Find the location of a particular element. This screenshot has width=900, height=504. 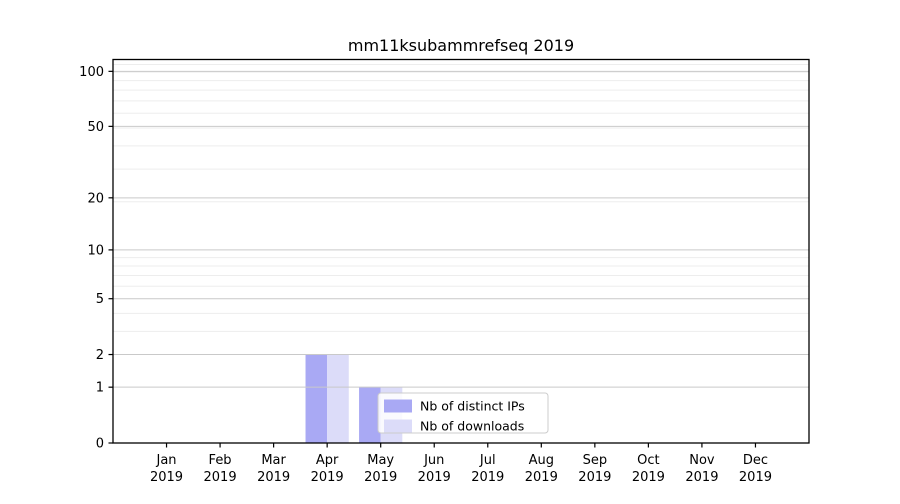

y-tick-label: 1 is located at coordinates (100, 388).